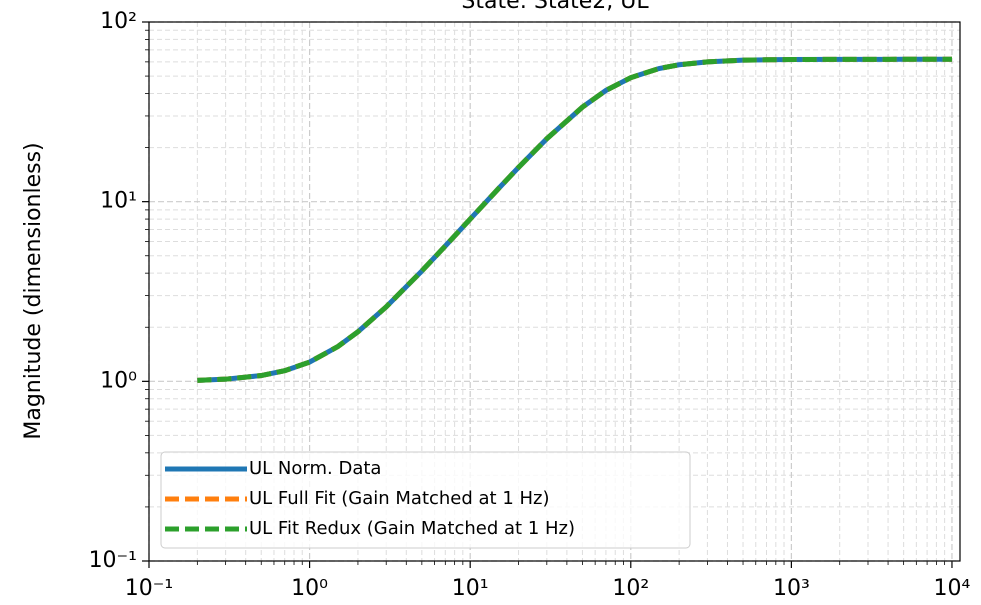  Describe the element at coordinates (118, 380) in the screenshot. I see `y-tick-label: 10⁰` at that location.